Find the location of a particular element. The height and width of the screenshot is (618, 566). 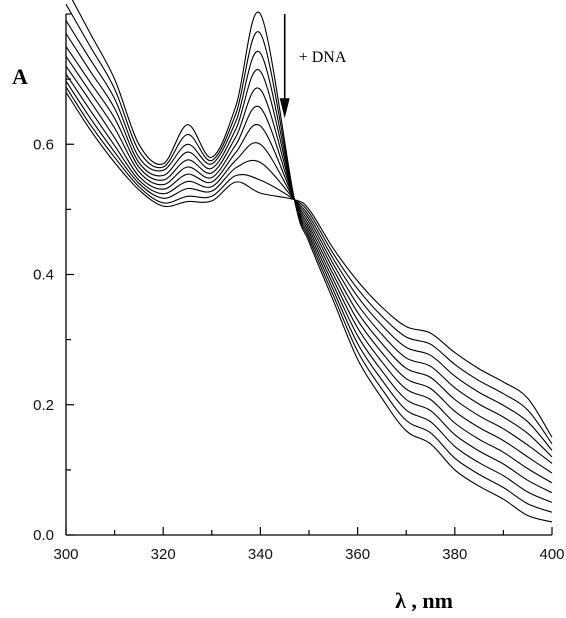

y-tick-label-0.2: 0.2 is located at coordinates (43, 405).